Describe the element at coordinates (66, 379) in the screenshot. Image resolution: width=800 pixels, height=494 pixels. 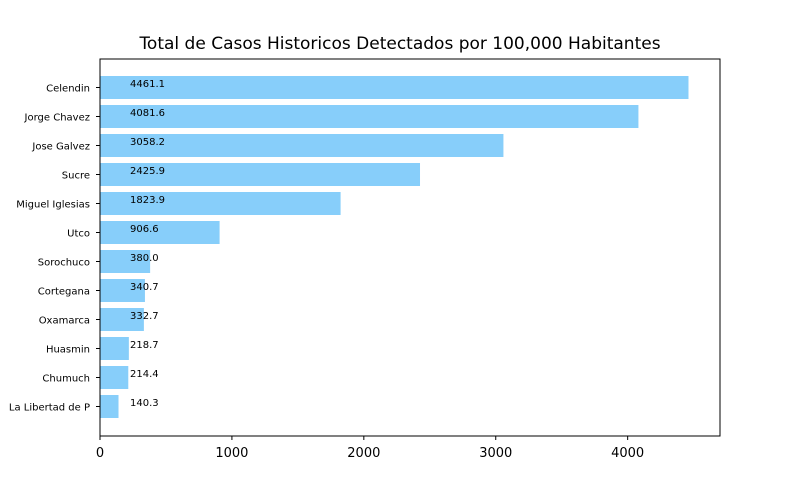
I see `category-label: Chumuch` at that location.